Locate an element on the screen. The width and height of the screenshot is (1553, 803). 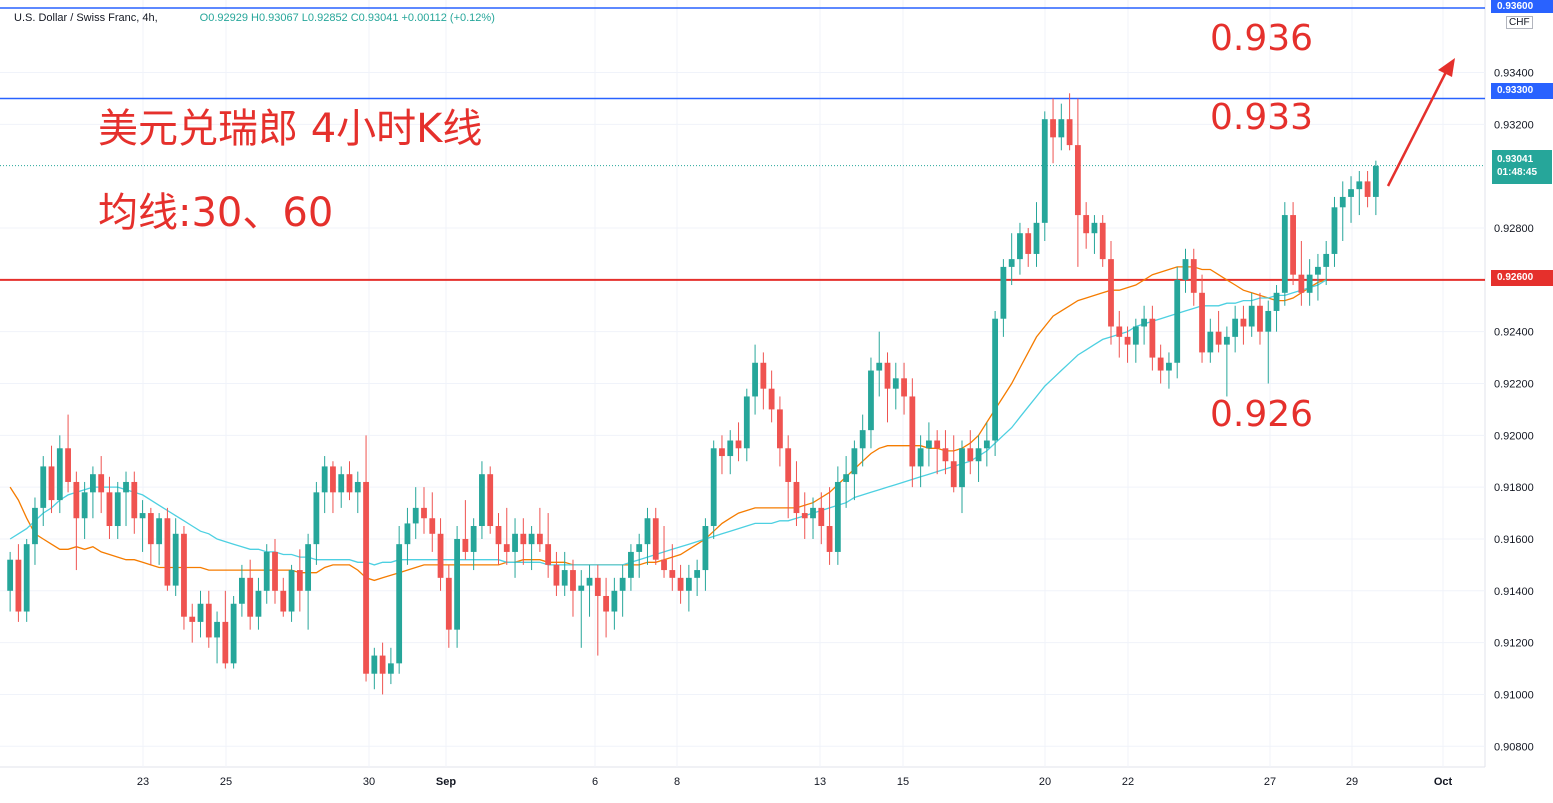
current-price-tag: 0.93041 01:48:45 is located at coordinates (1522, 167).